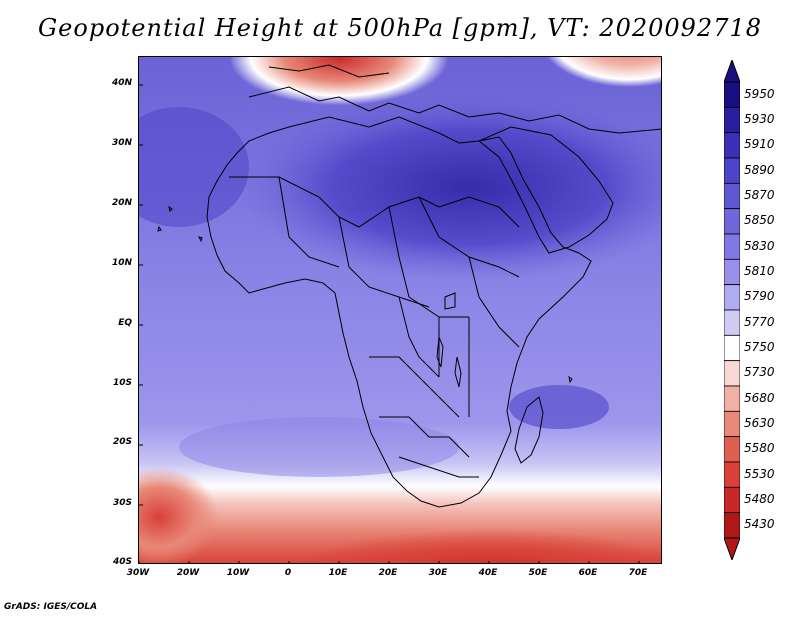 This screenshot has width=800, height=618. I want to click on colorbar-top-arrow, so click(732, 71).